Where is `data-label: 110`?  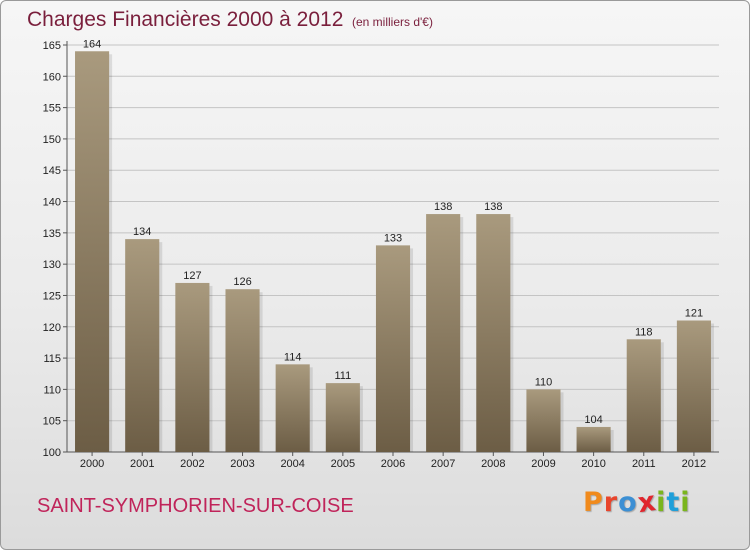 data-label: 110 is located at coordinates (544, 382).